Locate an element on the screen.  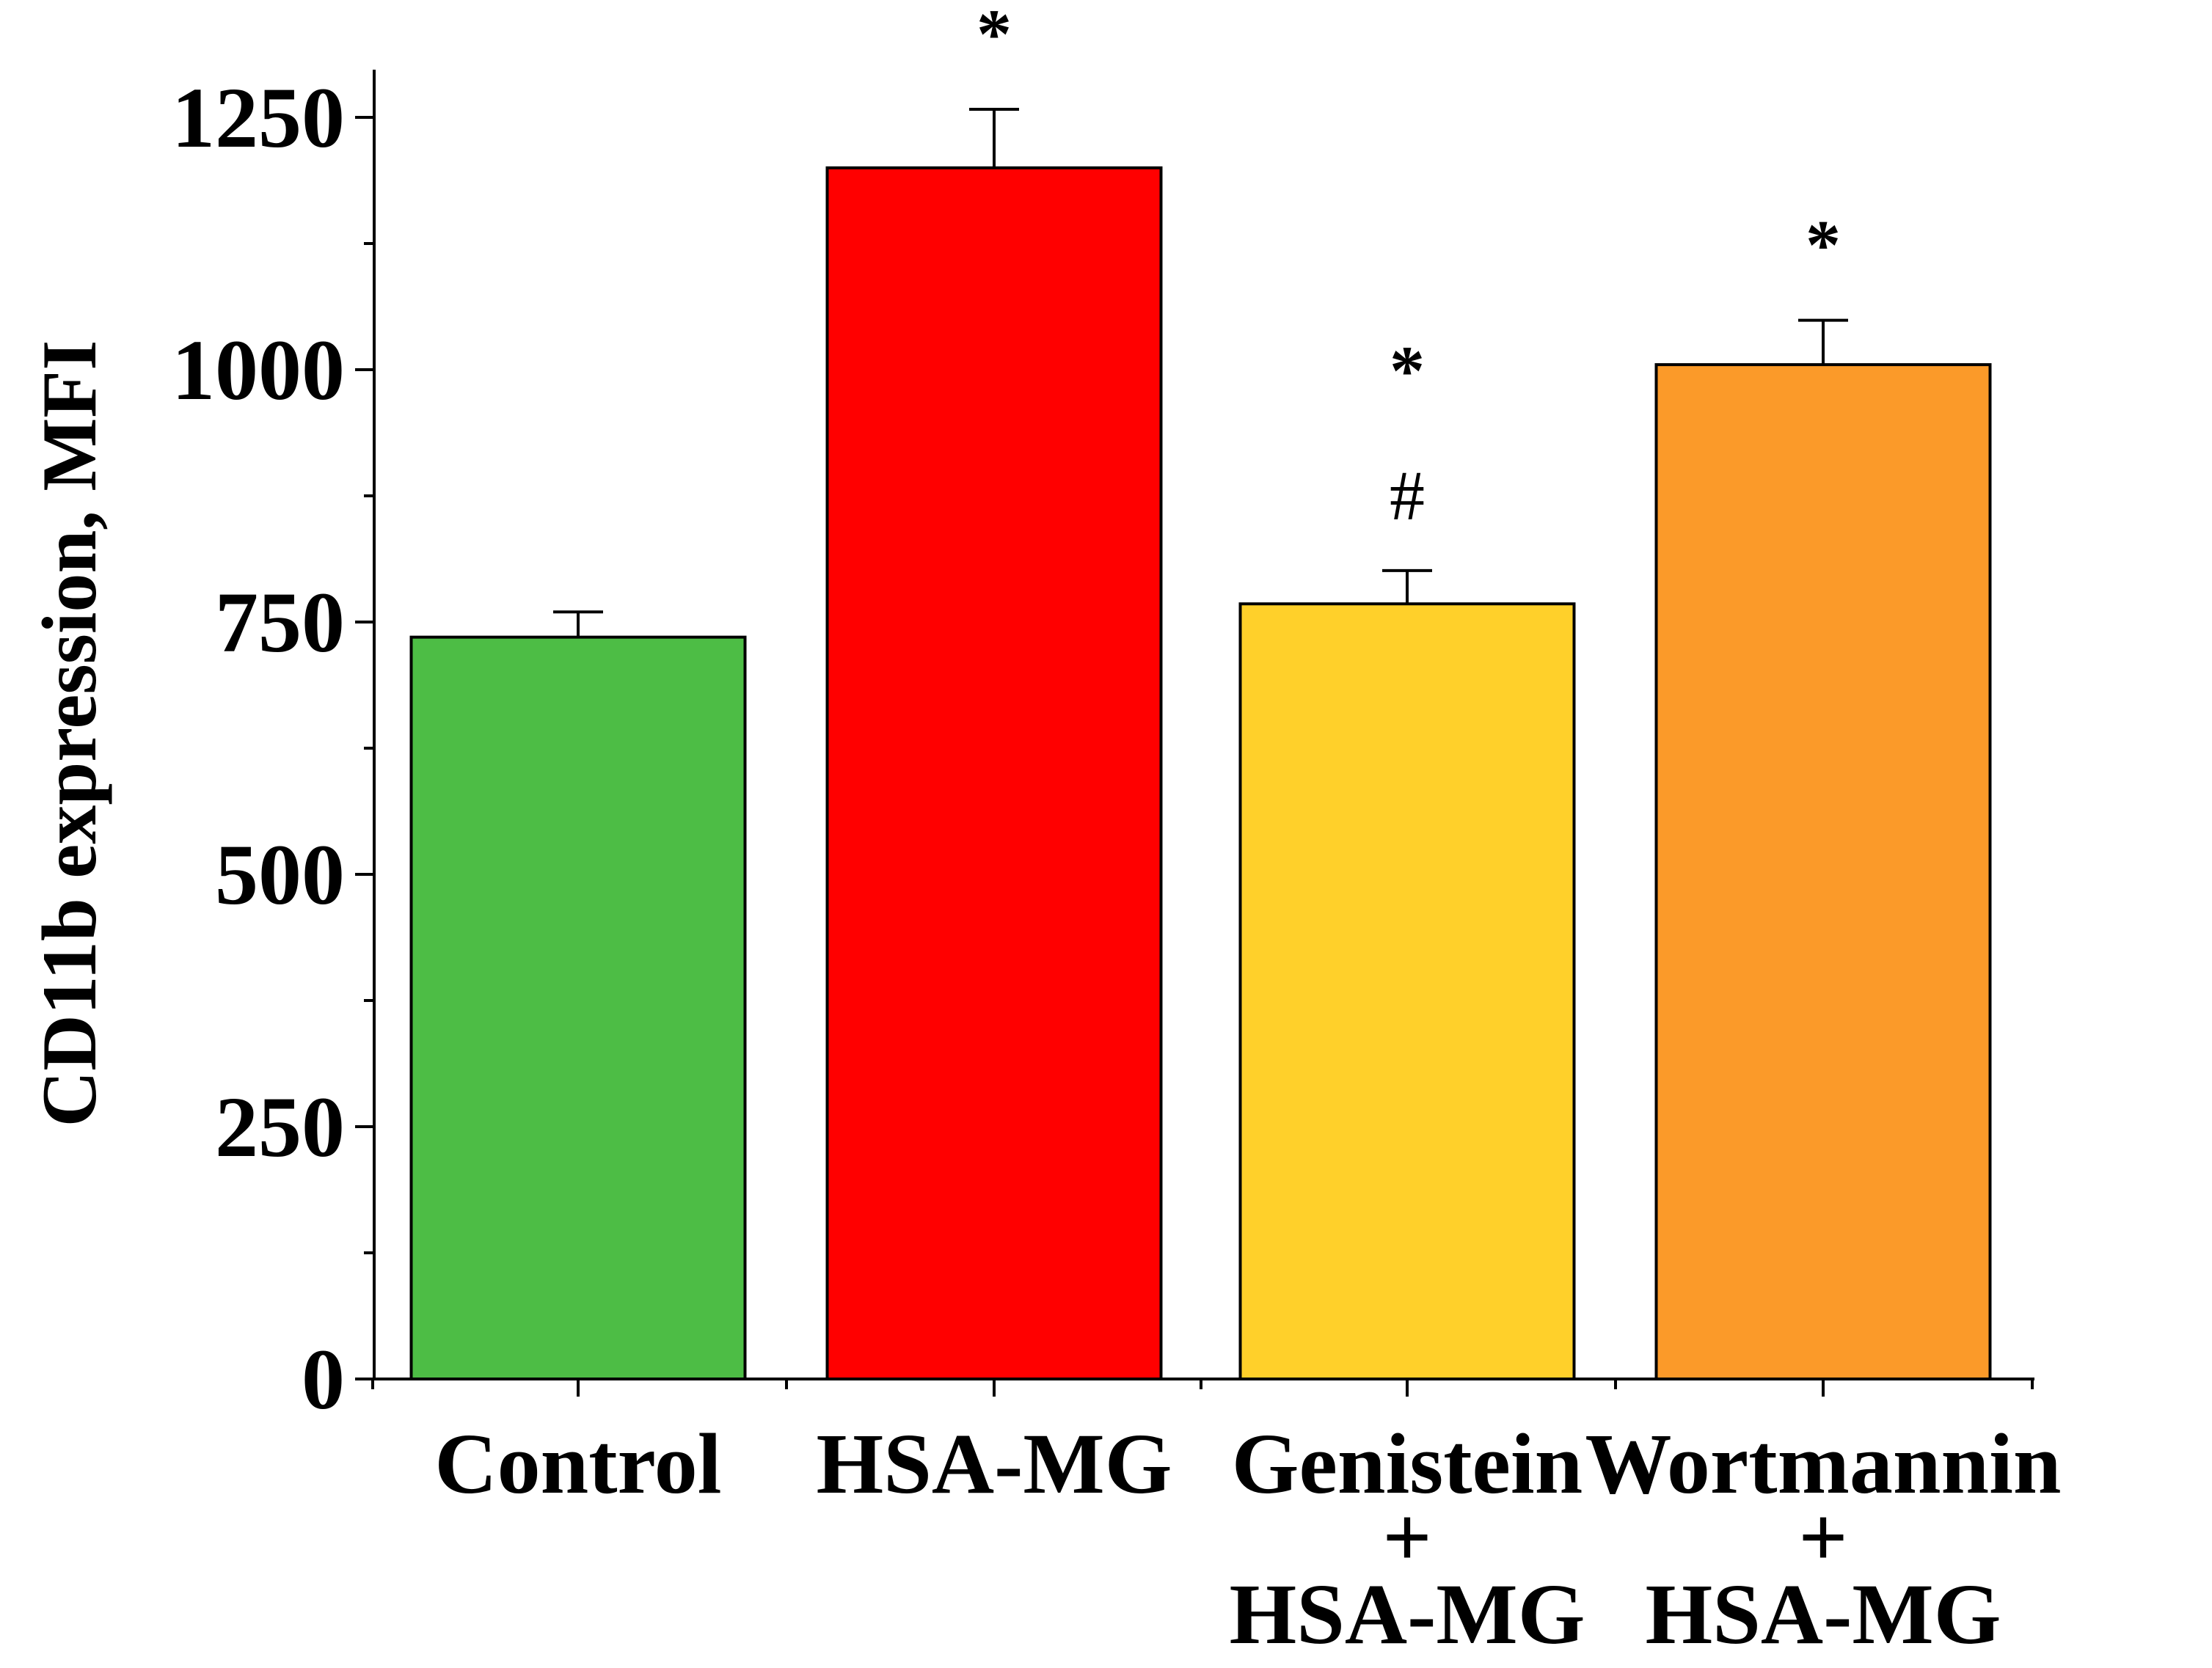
y-tick-label-0: 0 is located at coordinates (323, 1379).